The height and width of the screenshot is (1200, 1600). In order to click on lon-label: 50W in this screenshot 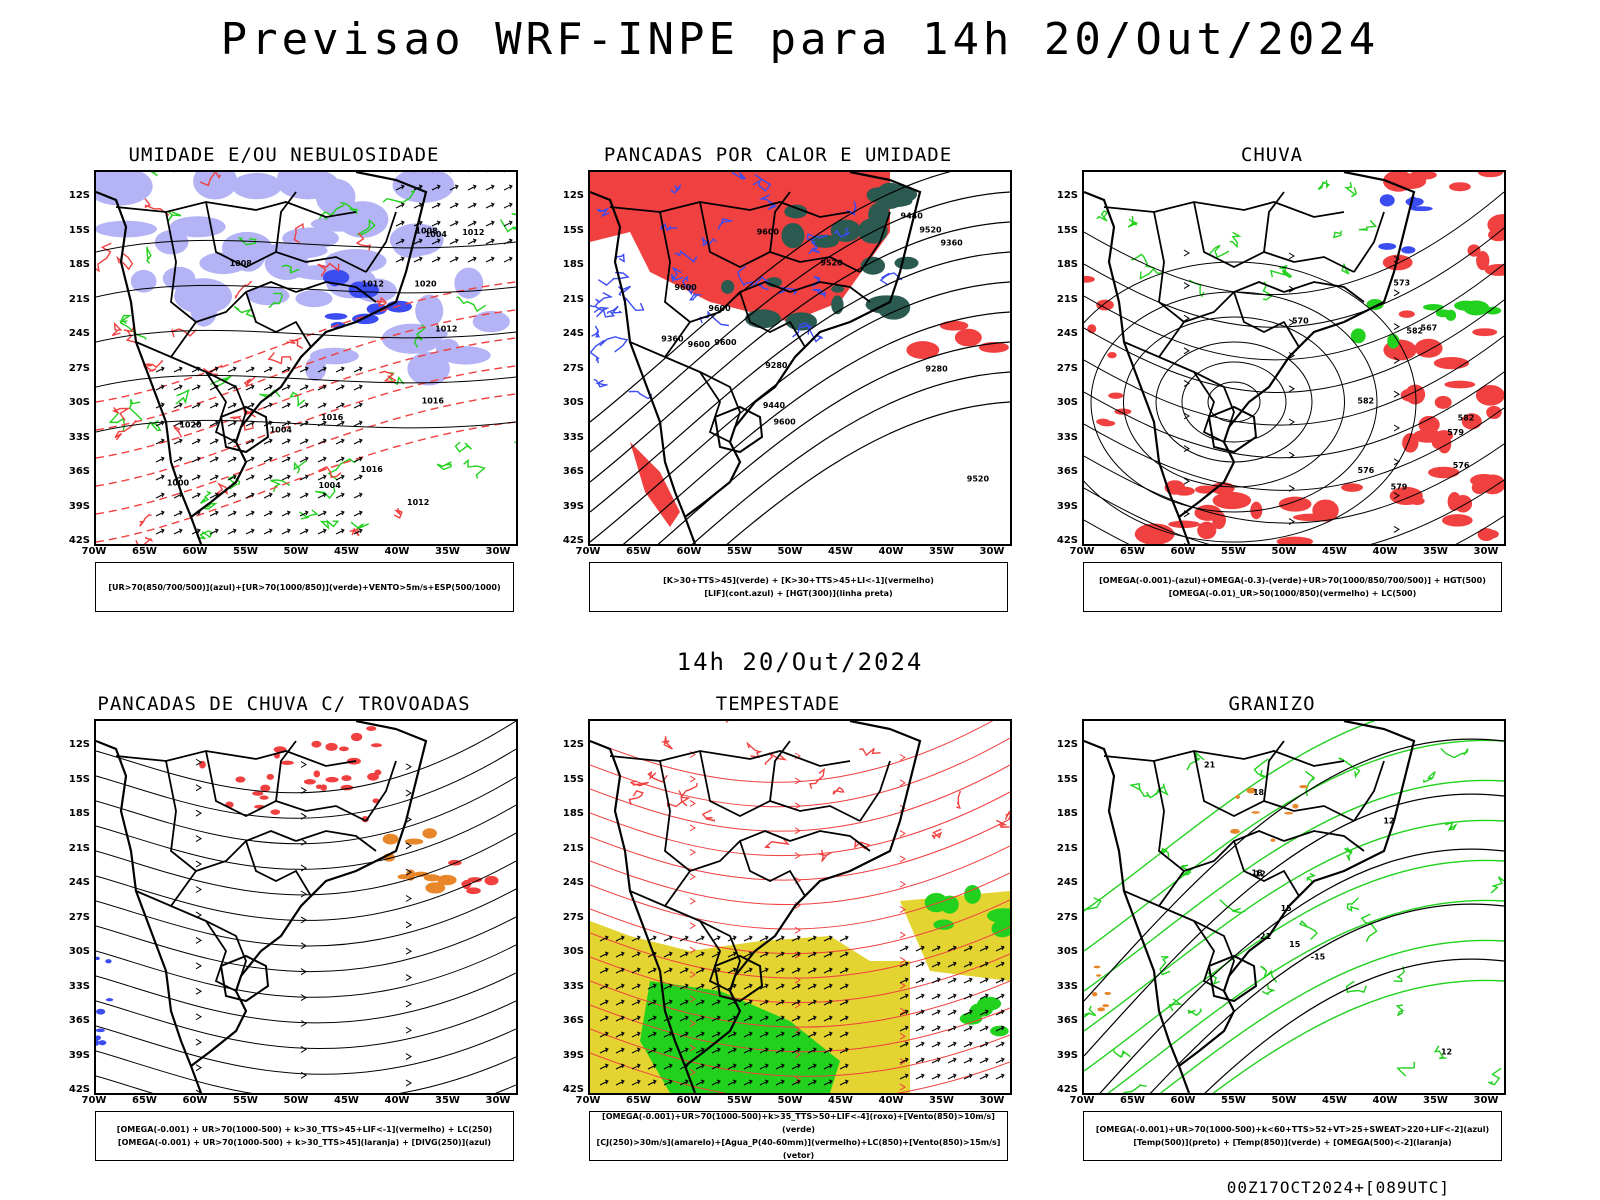, I will do `click(296, 1100)`.